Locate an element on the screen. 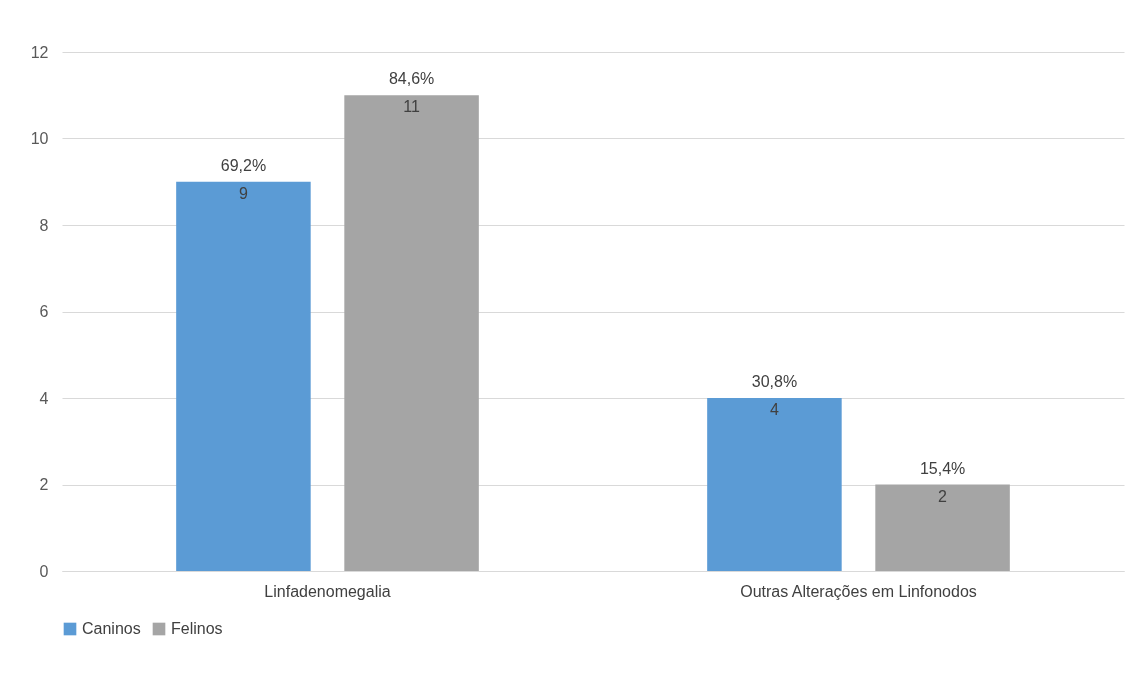 This screenshot has width=1148, height=677. y-tick-label: 4 is located at coordinates (44, 398).